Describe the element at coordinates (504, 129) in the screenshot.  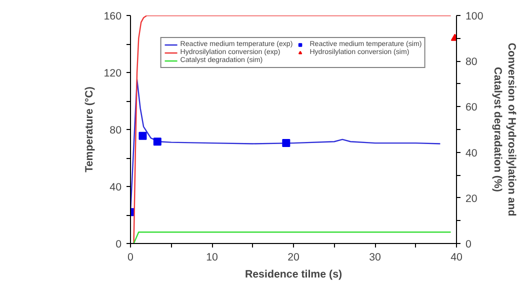
I see `y2-axis-title: Conversion of Hydrosilylation and Catalyst degradation (%)` at that location.